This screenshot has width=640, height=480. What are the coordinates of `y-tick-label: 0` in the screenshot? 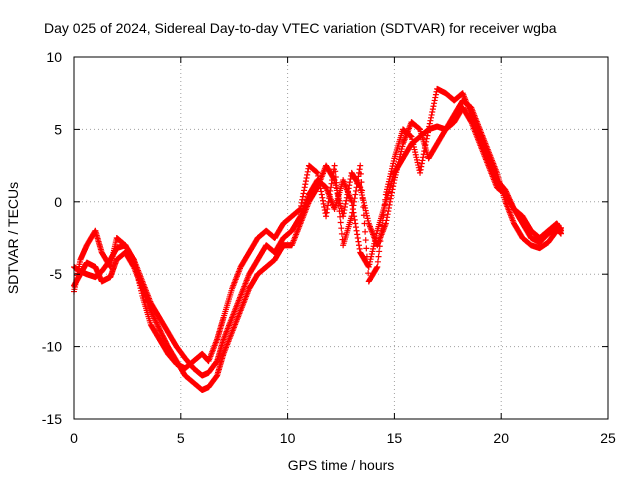 It's located at (58, 202).